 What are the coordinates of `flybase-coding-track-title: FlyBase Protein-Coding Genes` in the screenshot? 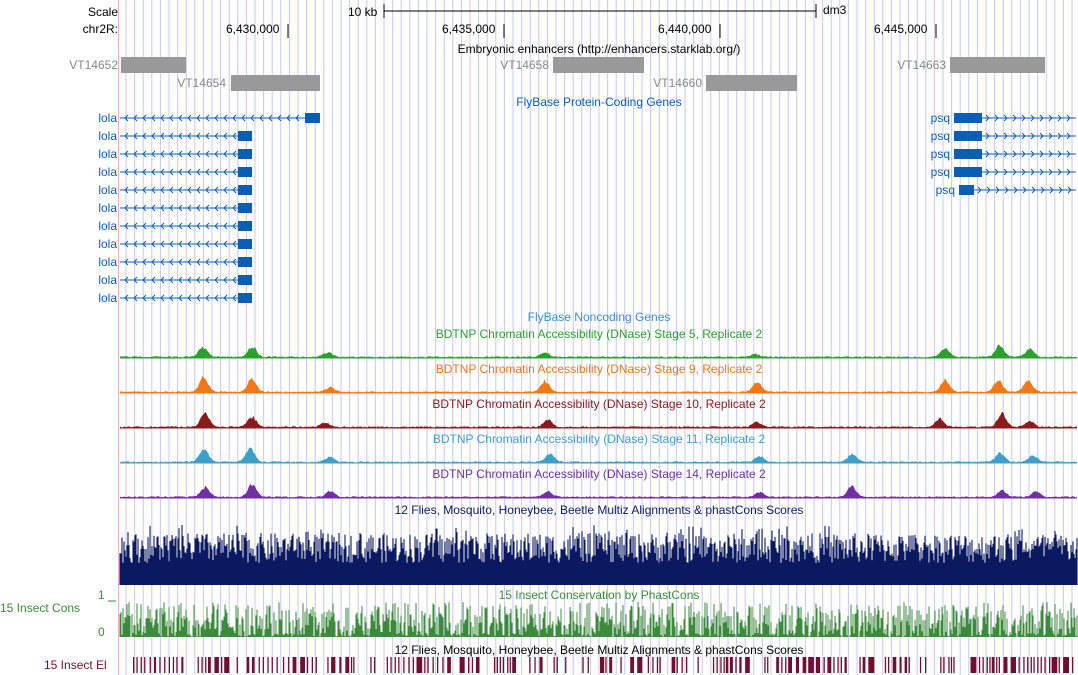 It's located at (599, 102).